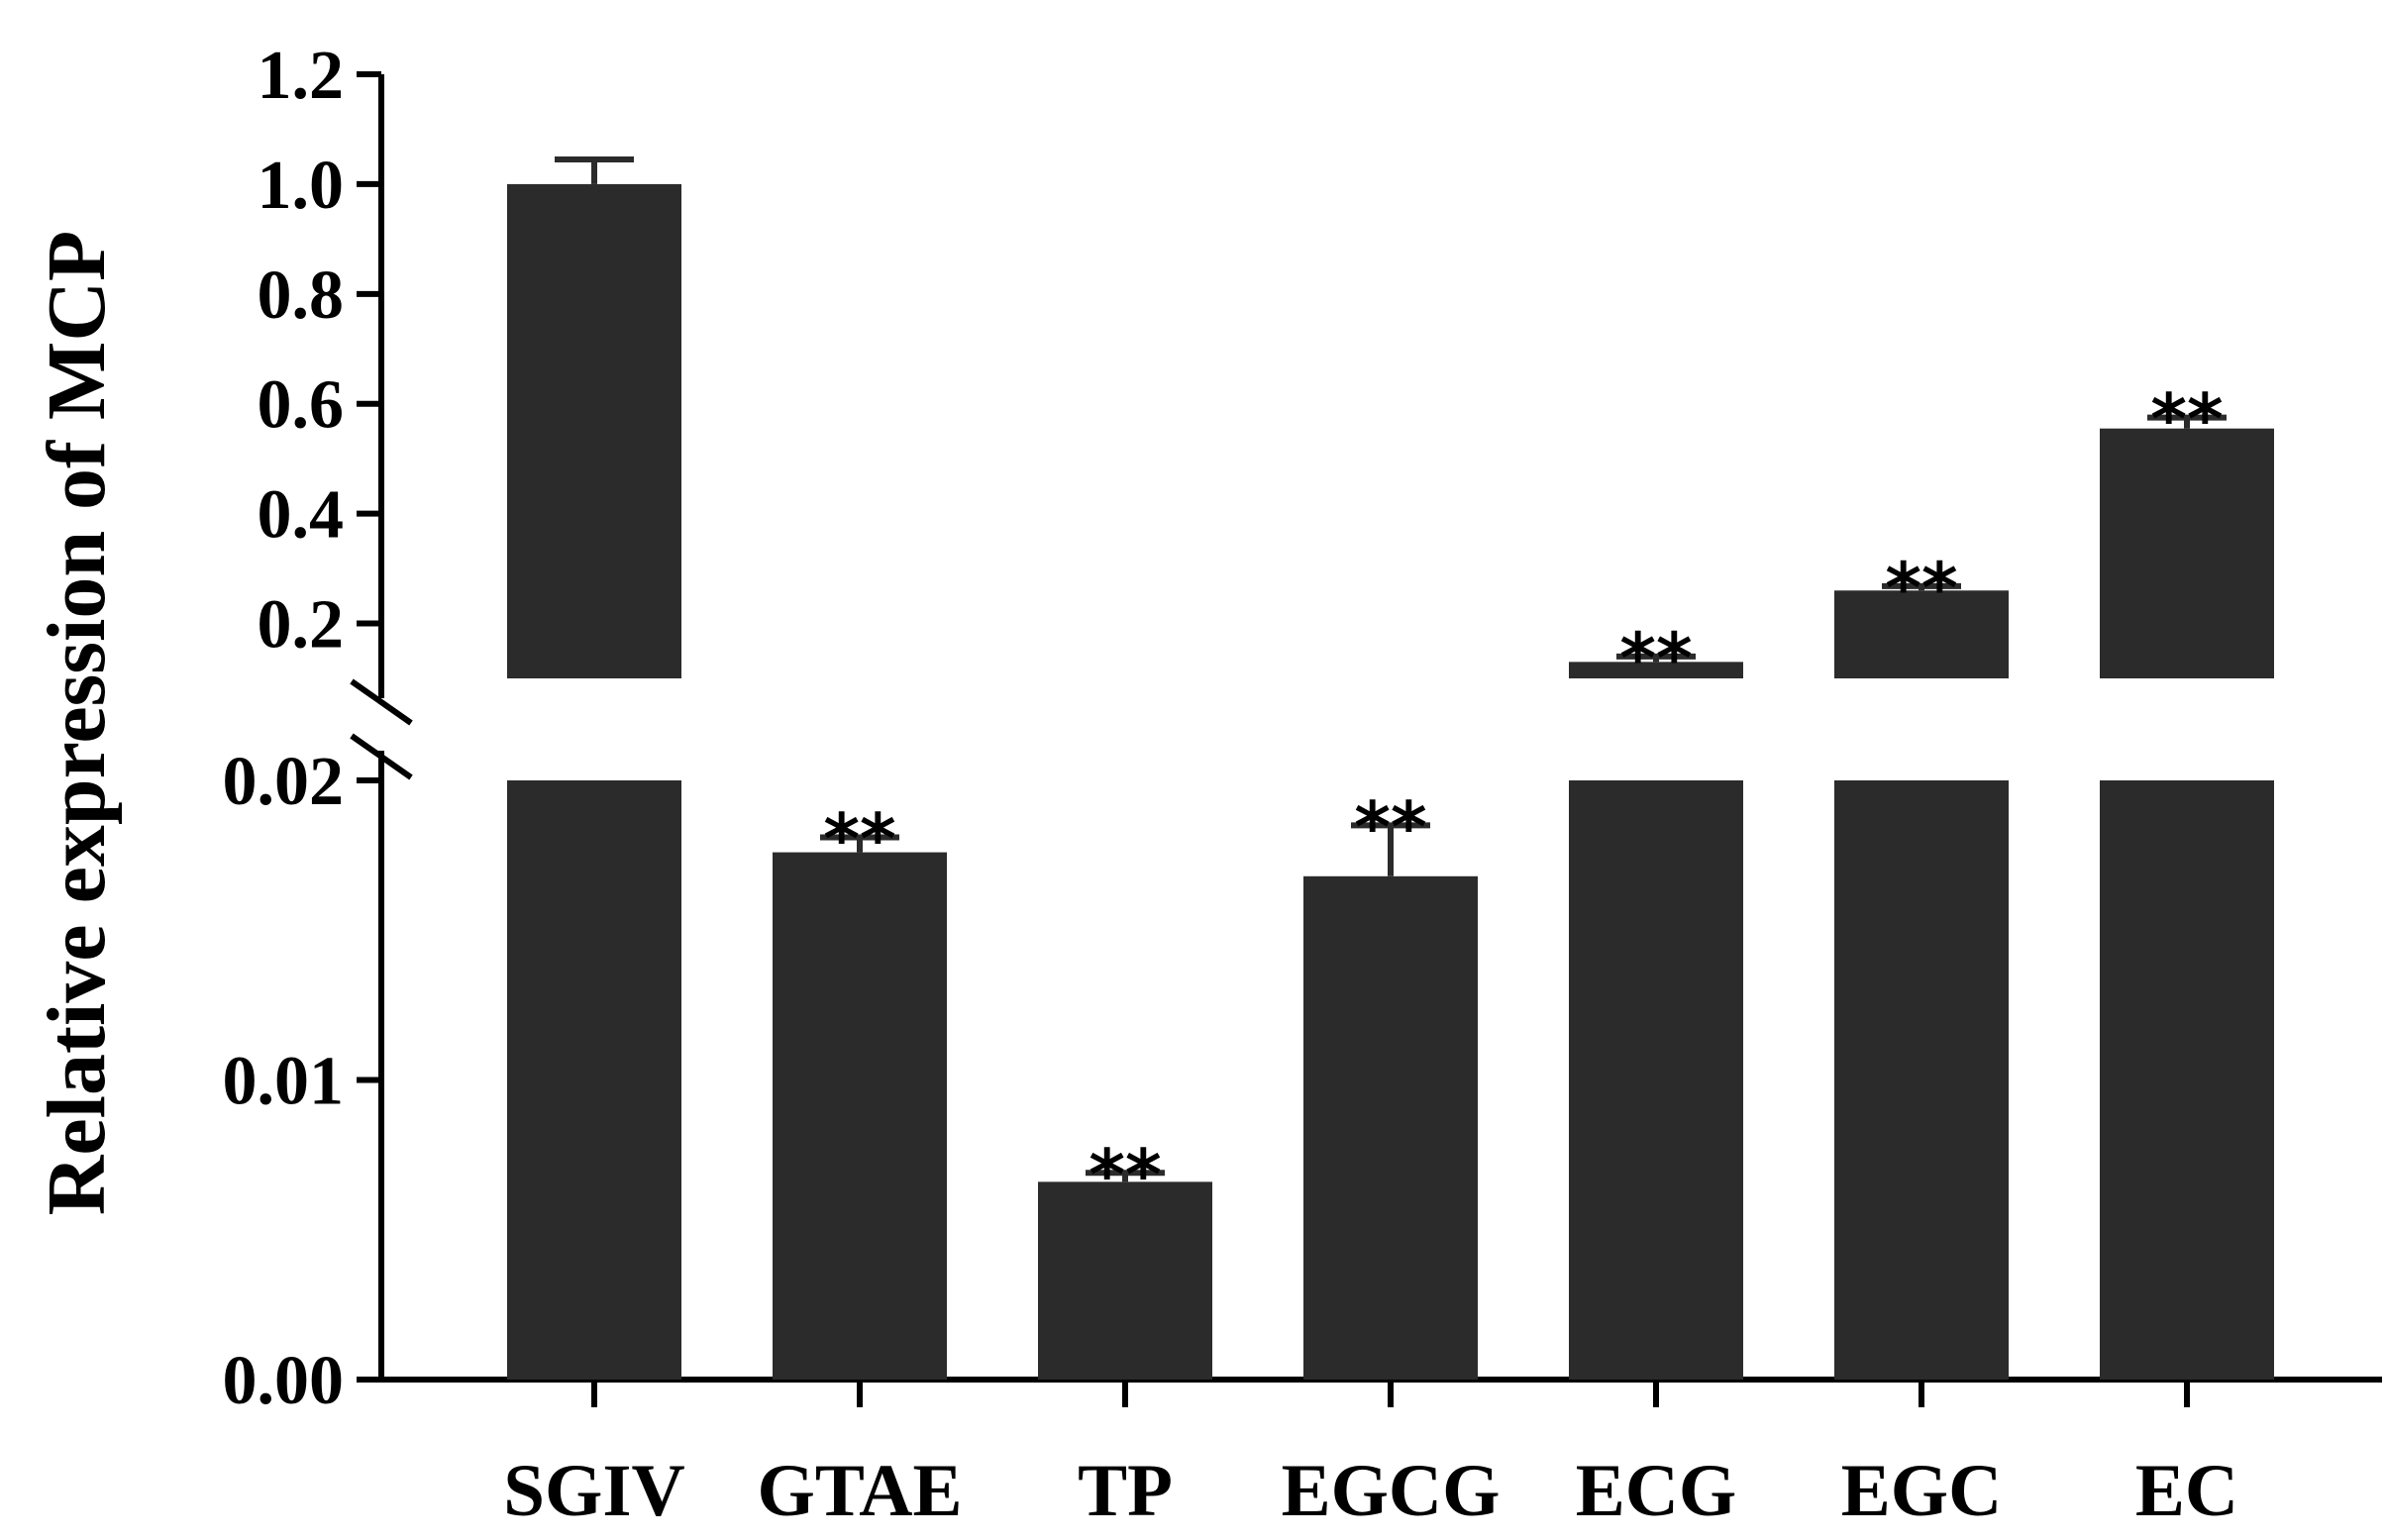  What do you see at coordinates (301, 405) in the screenshot?
I see `y-tick-label: 0.6` at bounding box center [301, 405].